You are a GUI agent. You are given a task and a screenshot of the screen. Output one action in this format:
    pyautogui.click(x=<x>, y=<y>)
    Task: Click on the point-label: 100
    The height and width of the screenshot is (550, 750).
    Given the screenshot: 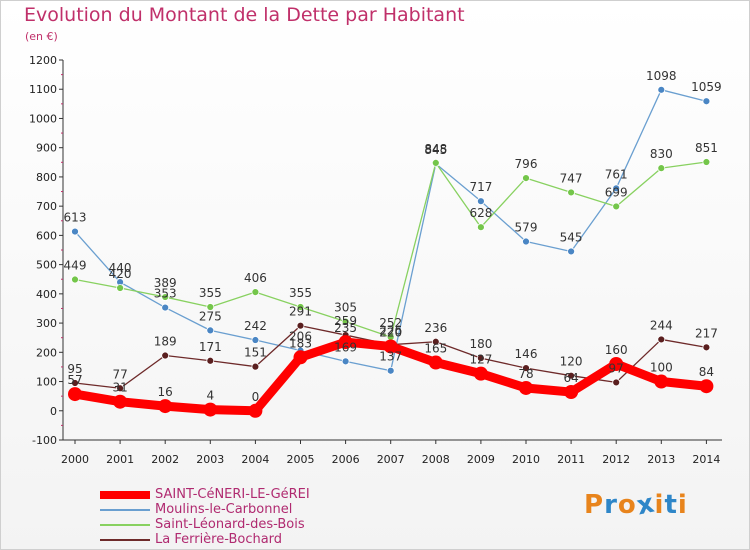 What is the action you would take?
    pyautogui.click(x=661, y=368)
    